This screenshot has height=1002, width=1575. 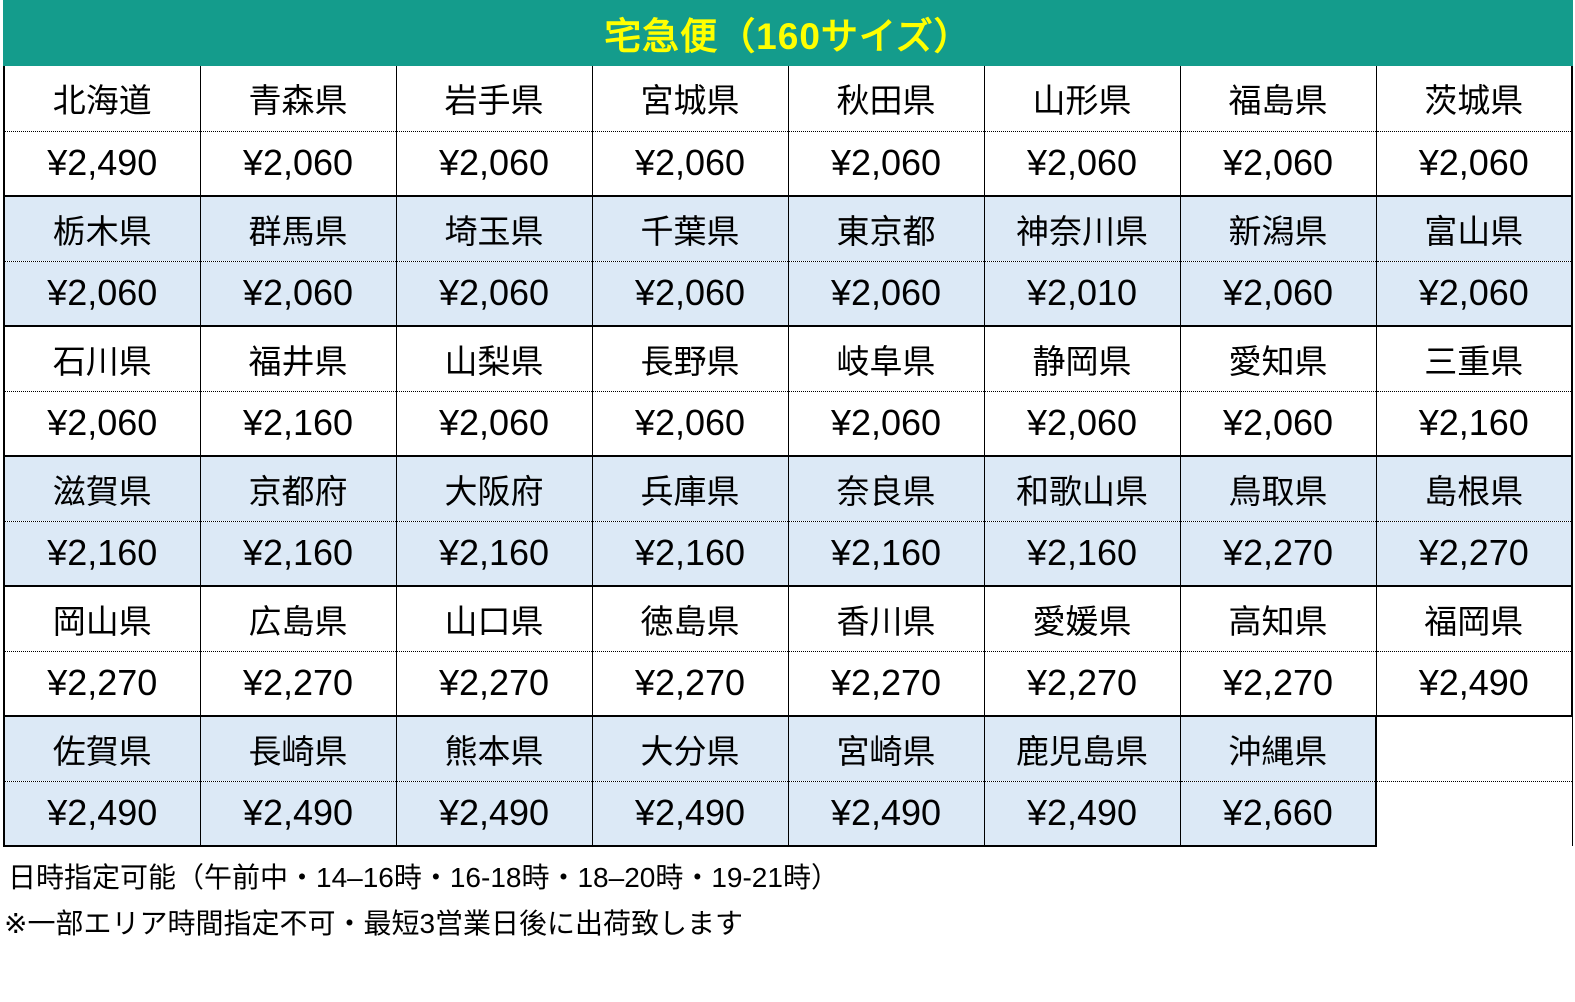 What do you see at coordinates (788, 36) in the screenshot?
I see `table-title: 宅急便（160サイズ）` at bounding box center [788, 36].